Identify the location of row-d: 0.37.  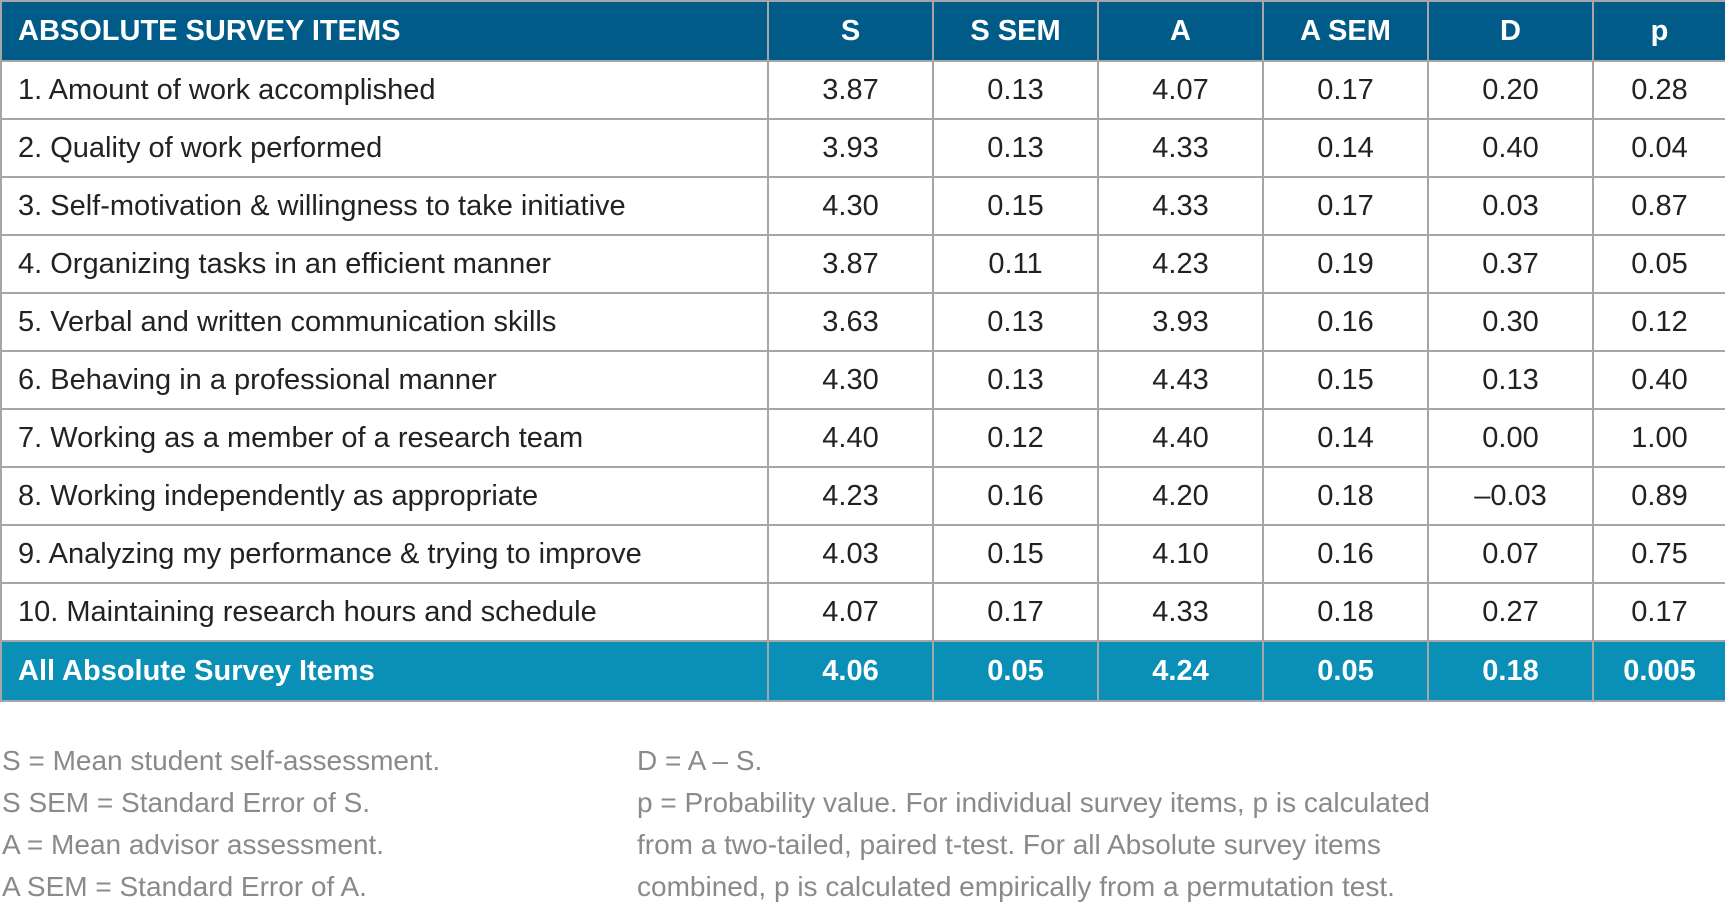
(1510, 264).